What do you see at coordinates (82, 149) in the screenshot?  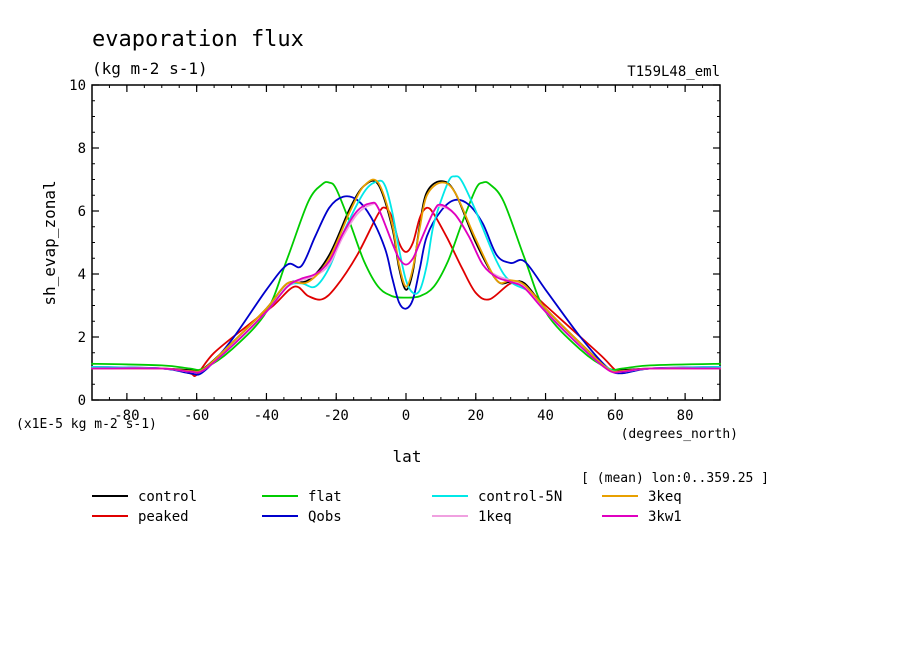 I see `y-tick-label: 8` at bounding box center [82, 149].